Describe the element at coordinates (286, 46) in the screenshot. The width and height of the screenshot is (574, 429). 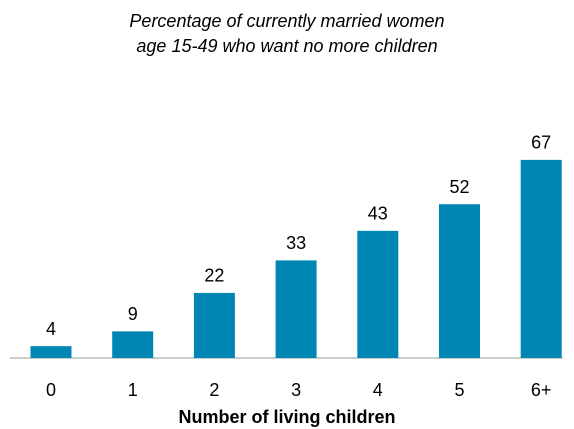
I see `chart-title: age 15-49 who want no more children` at that location.